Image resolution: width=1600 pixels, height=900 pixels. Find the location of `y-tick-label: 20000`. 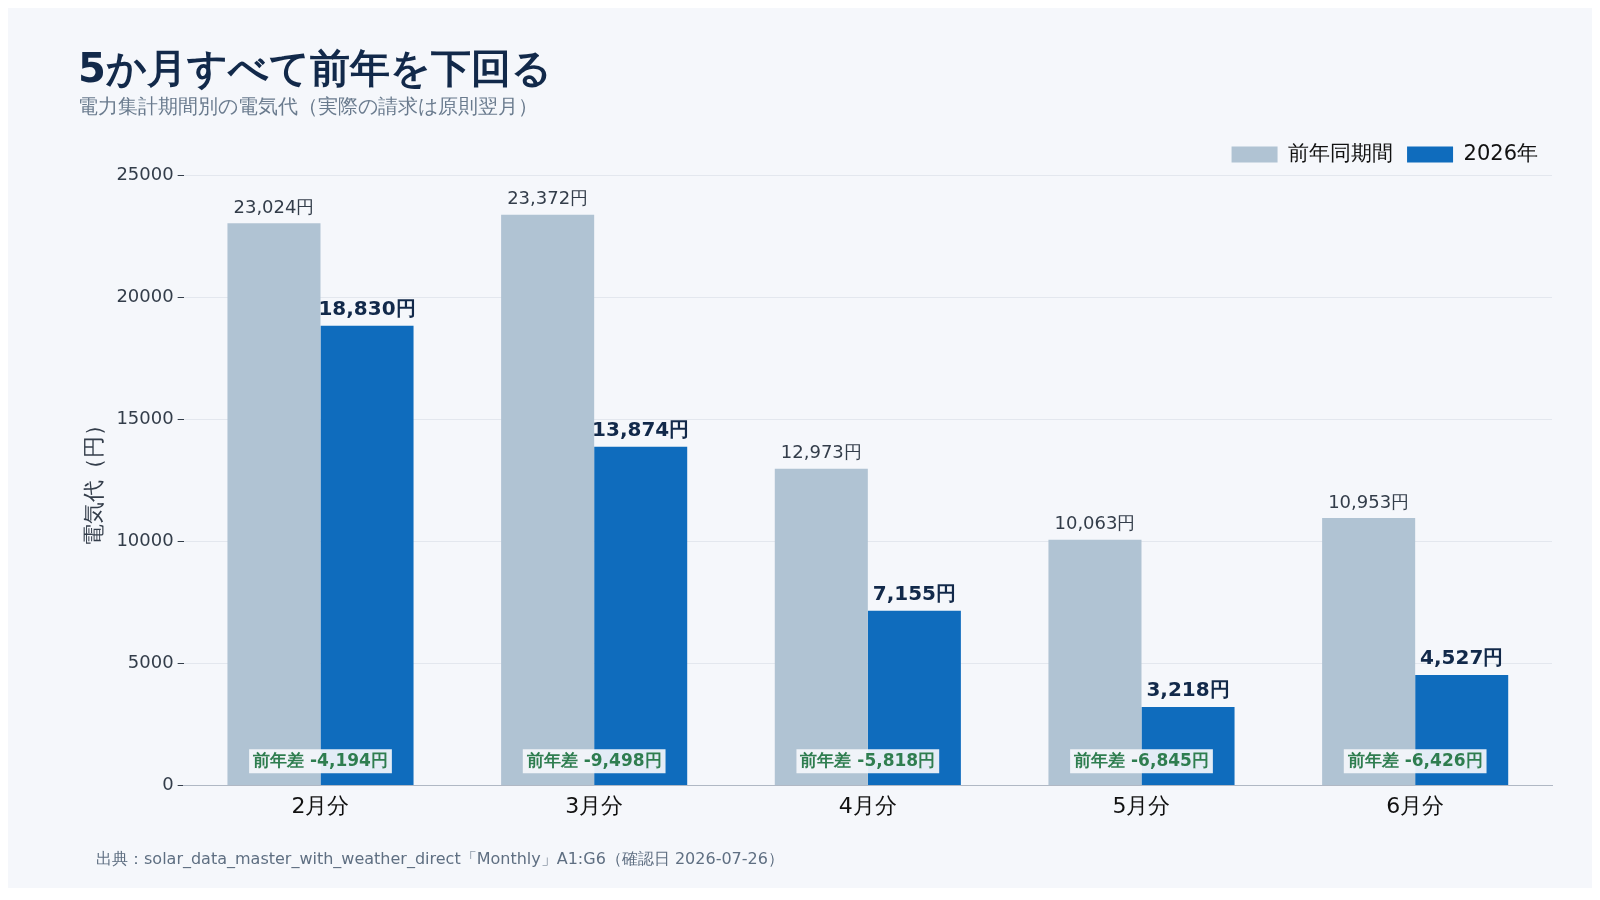

y-tick-label: 20000 is located at coordinates (145, 295).